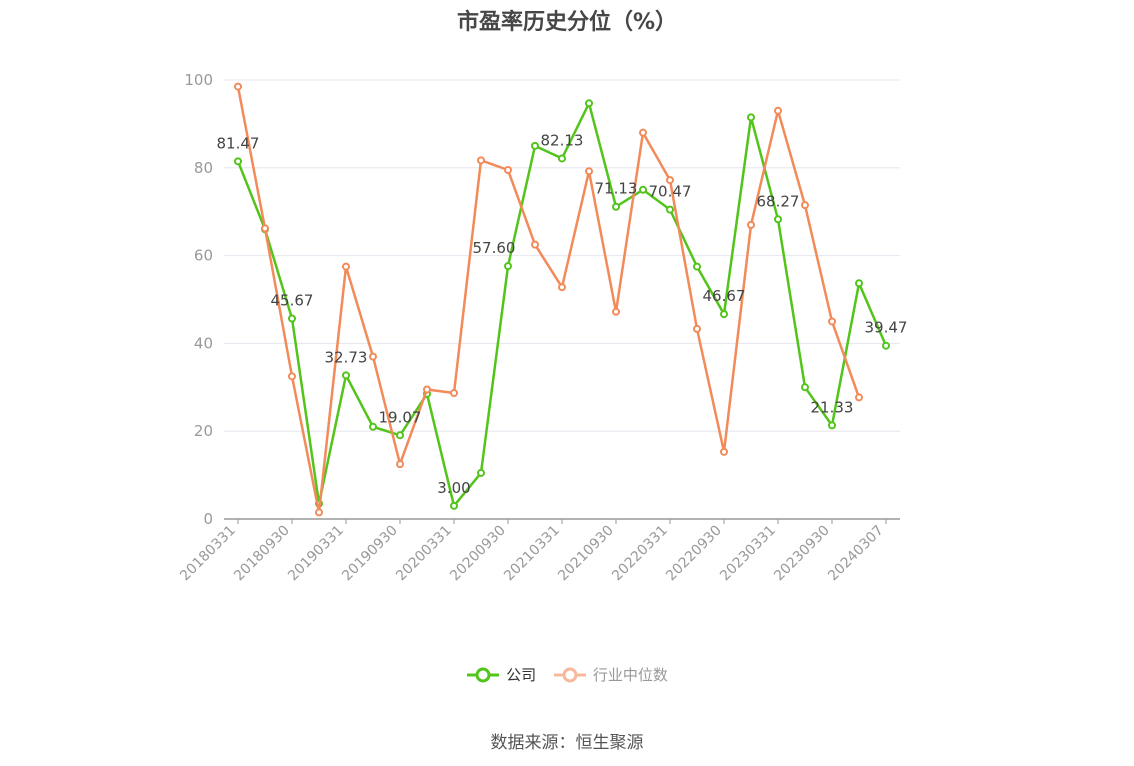 The height and width of the screenshot is (766, 1134). I want to click on data-label: 68.27, so click(778, 201).